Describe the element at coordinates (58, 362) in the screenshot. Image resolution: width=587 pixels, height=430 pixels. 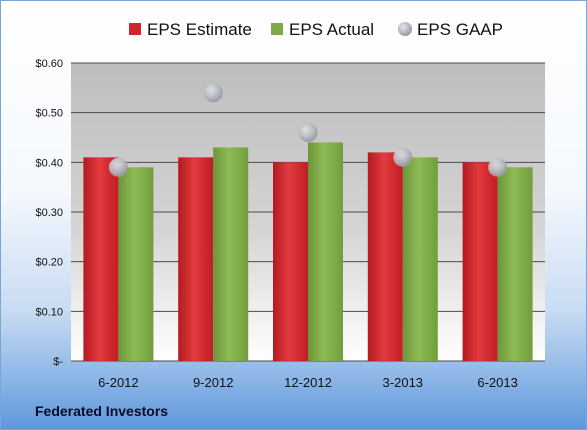
I see `y-tick-label: $-` at that location.